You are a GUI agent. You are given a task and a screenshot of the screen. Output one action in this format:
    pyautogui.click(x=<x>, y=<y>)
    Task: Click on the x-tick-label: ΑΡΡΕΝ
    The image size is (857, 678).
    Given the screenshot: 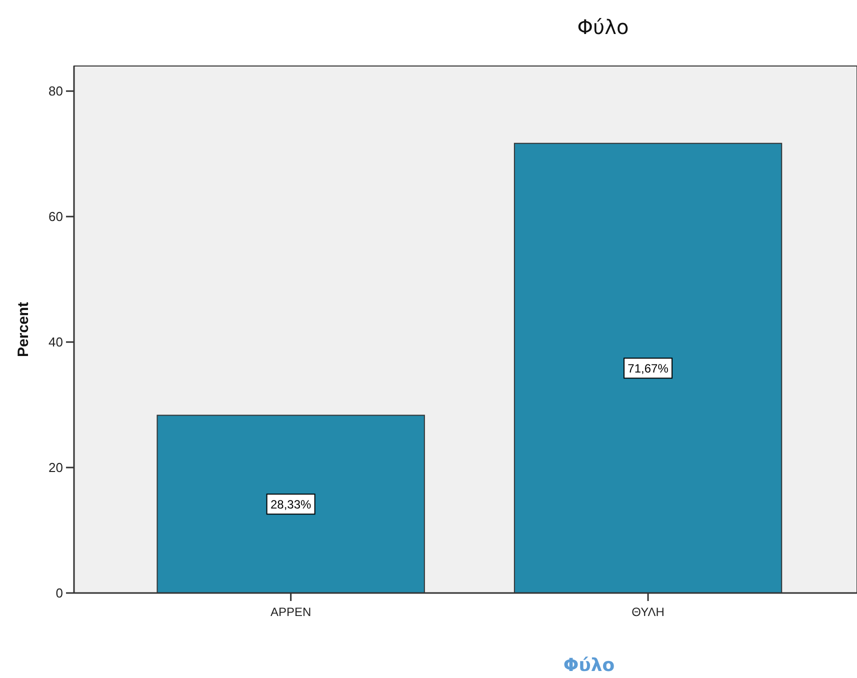 What is the action you would take?
    pyautogui.click(x=291, y=612)
    